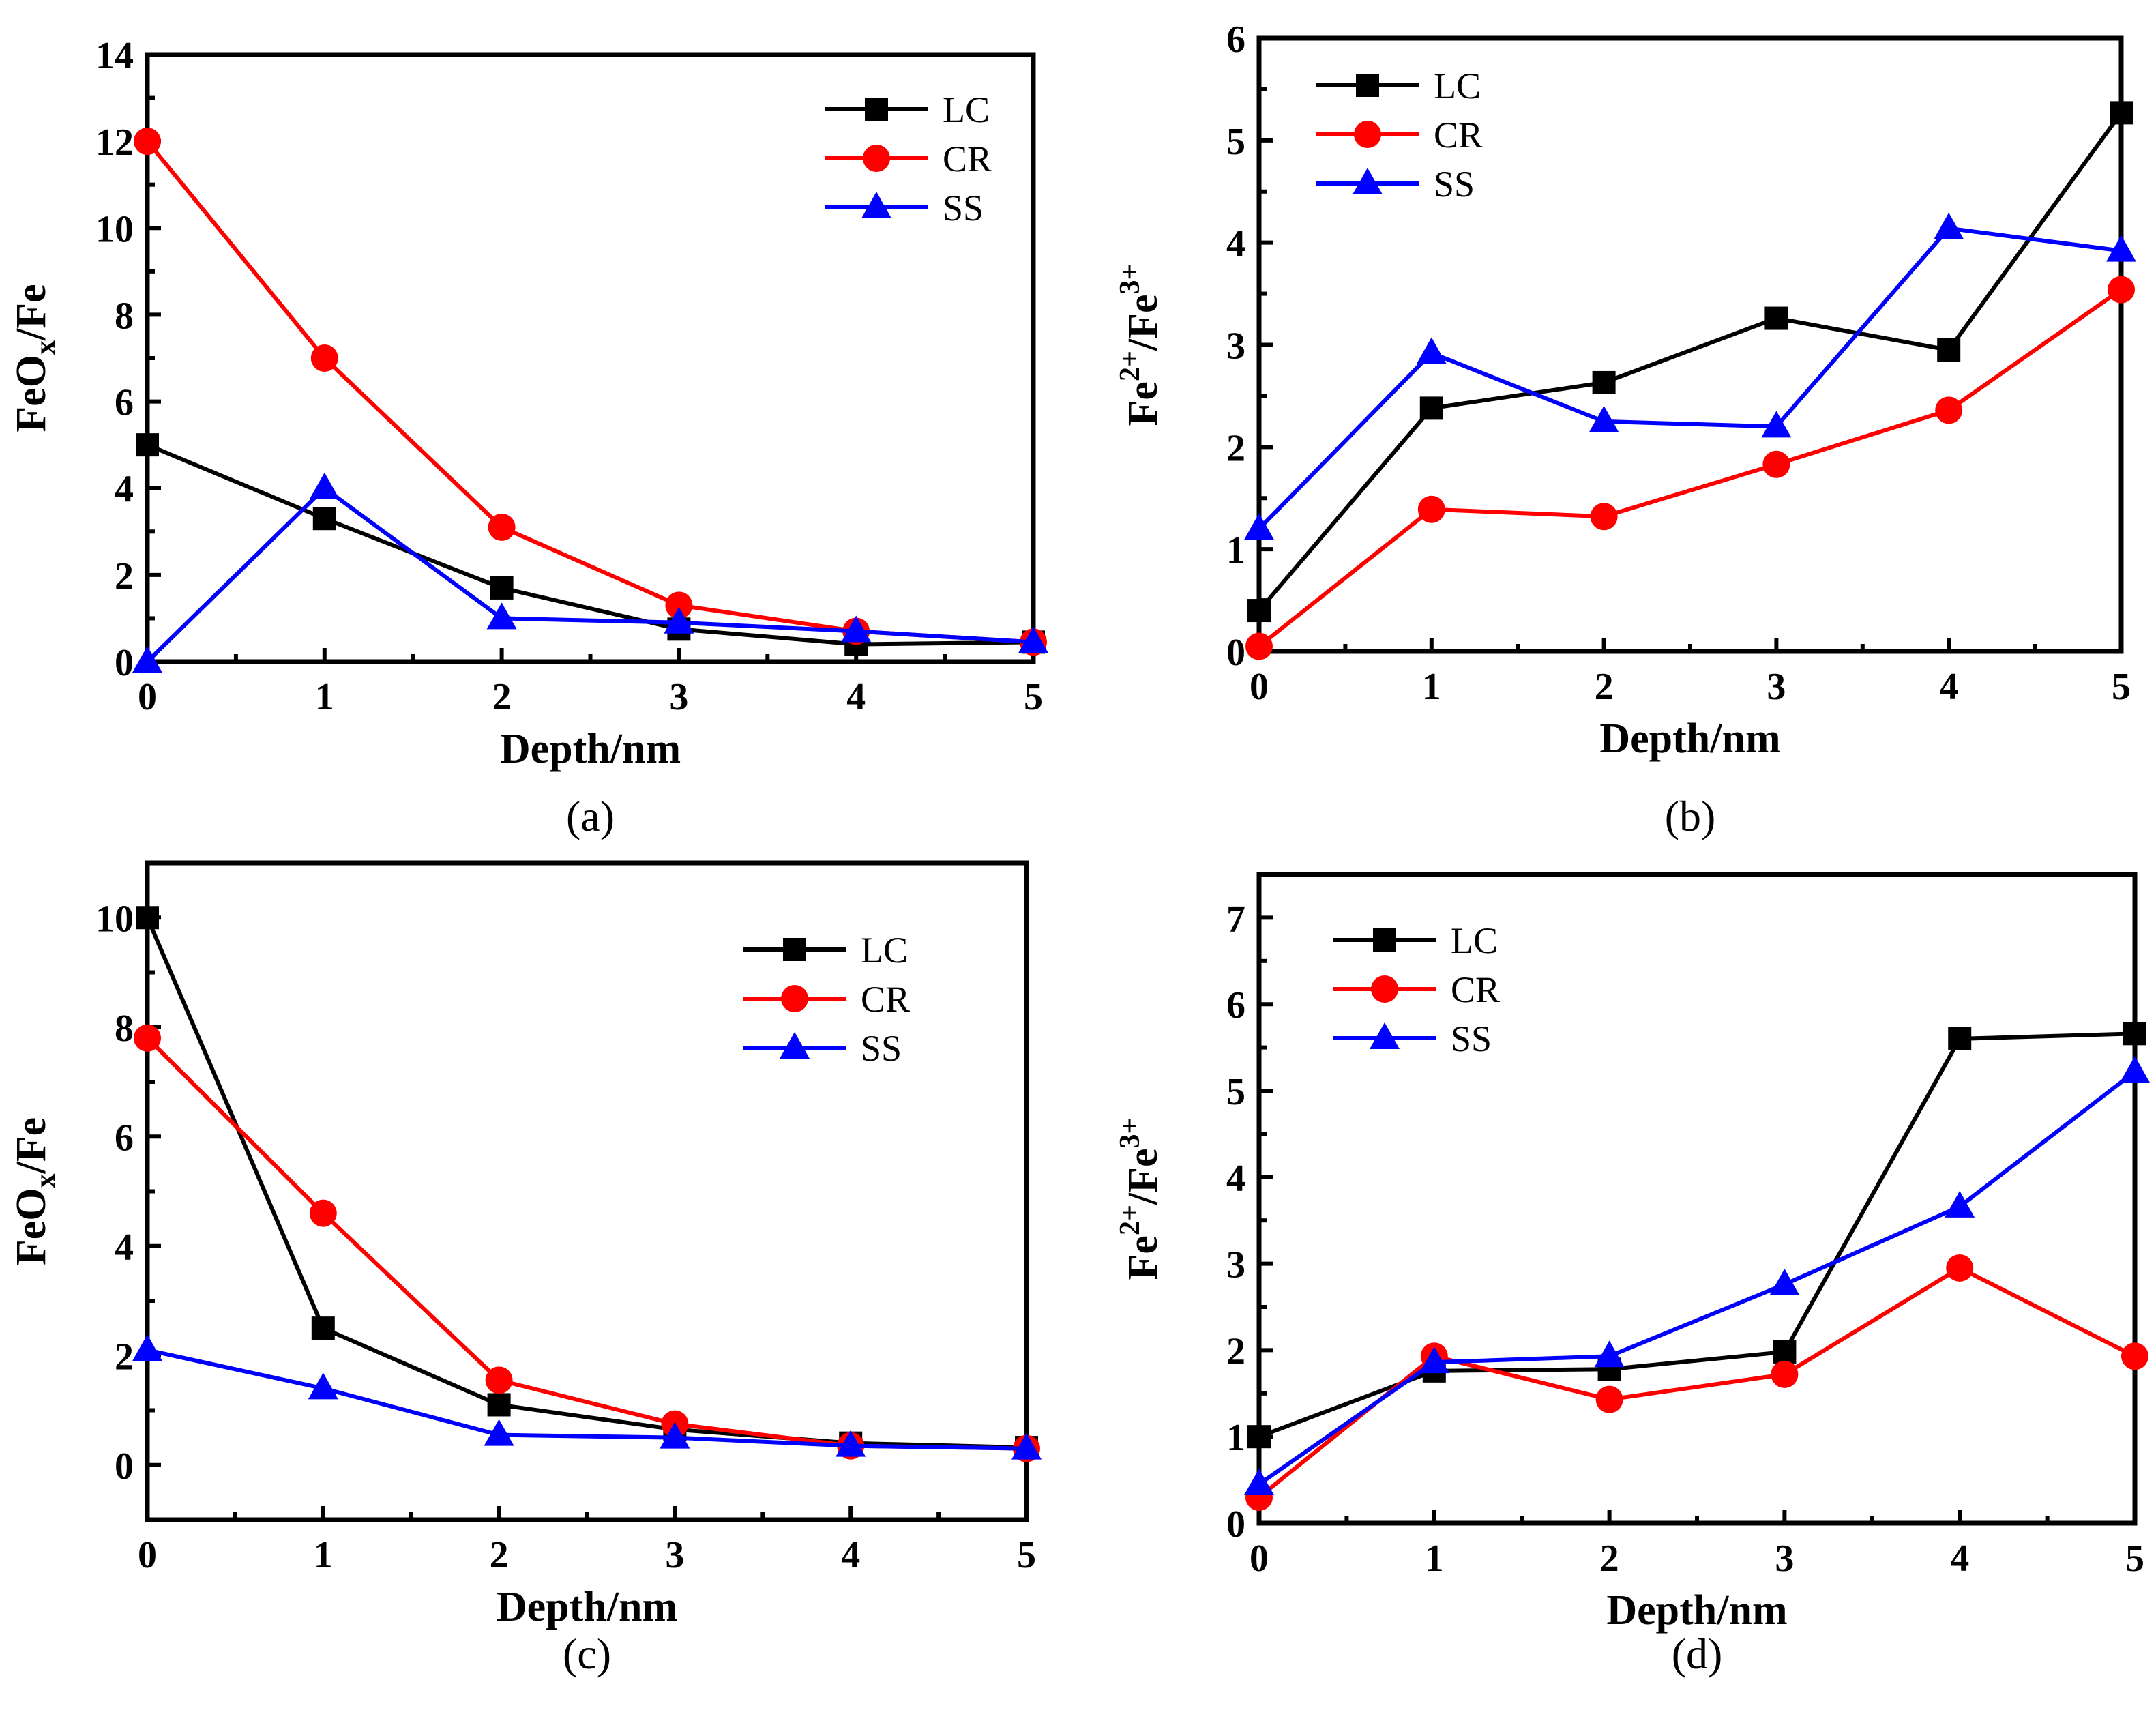 The height and width of the screenshot is (1723, 2156). What do you see at coordinates (587, 1654) in the screenshot?
I see `panel-label: (c)` at bounding box center [587, 1654].